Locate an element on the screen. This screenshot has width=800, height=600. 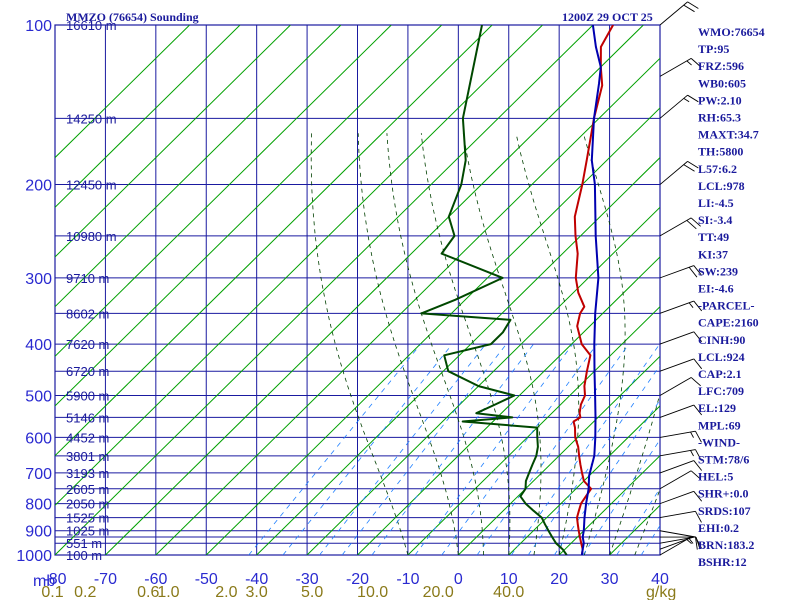
pressure-label-200: 200 is located at coordinates (38, 186).